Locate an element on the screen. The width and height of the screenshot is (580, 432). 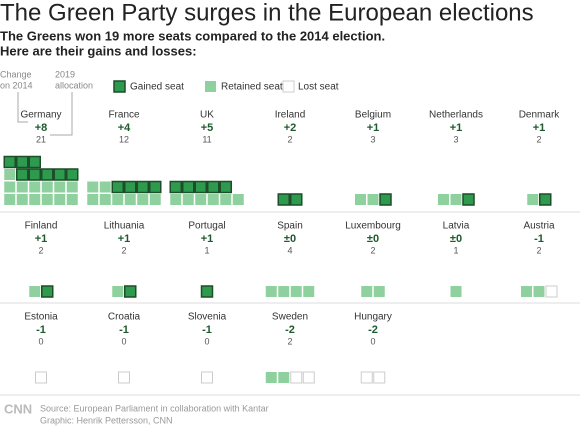
credit: Graphic: Henrik Pettersson, CNN is located at coordinates (106, 420).